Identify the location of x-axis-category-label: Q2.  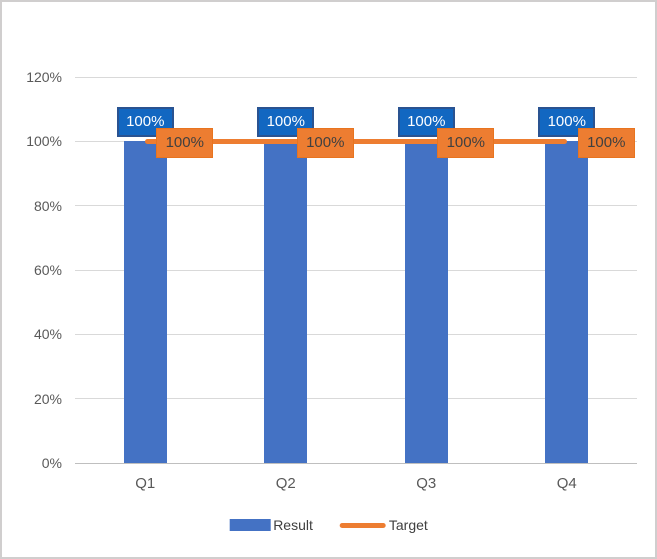
(285, 483).